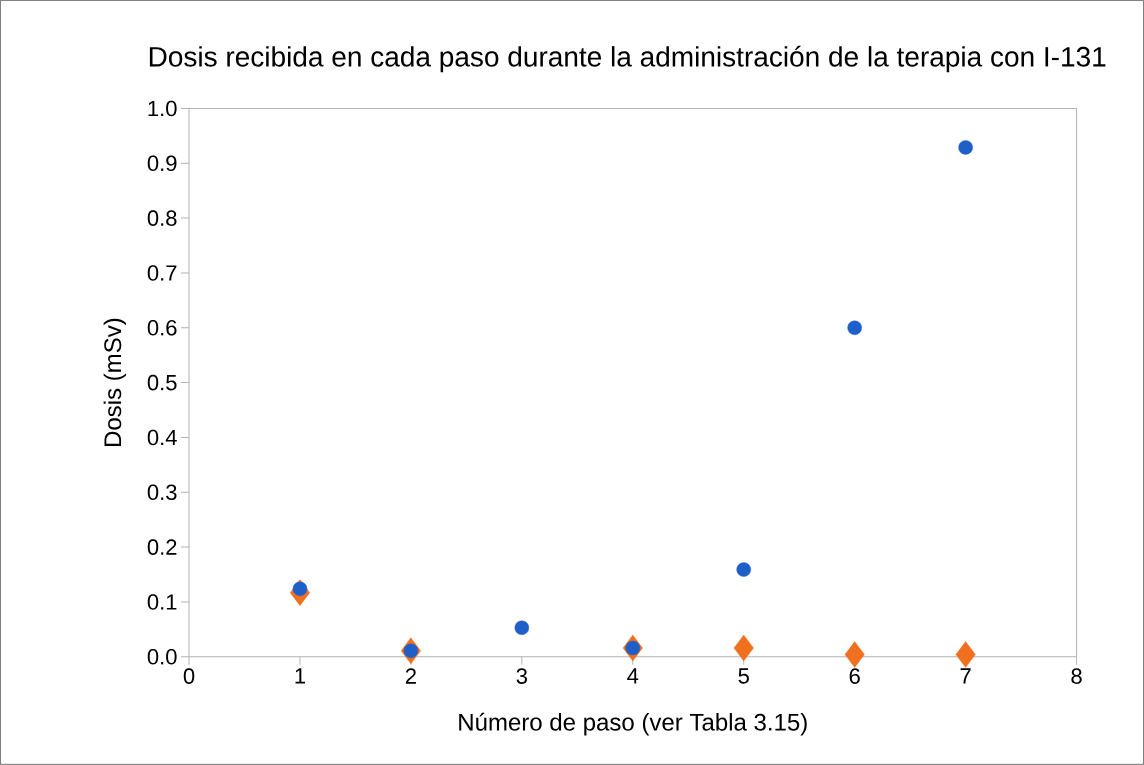  Describe the element at coordinates (300, 676) in the screenshot. I see `x-tick-label: 1` at that location.